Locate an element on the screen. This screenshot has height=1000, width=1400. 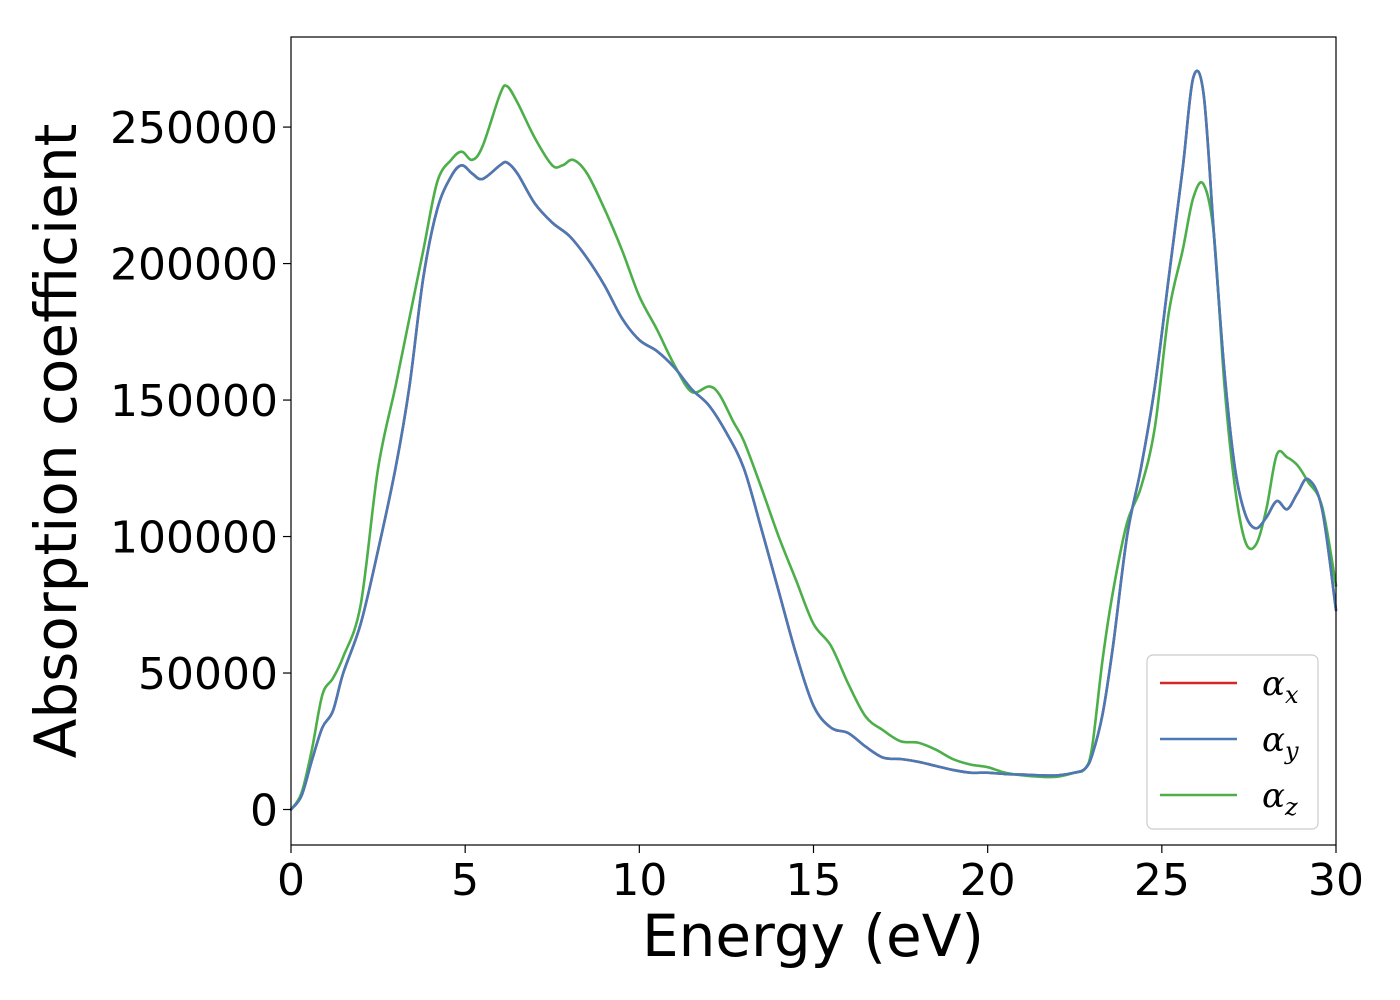
x-tick-label: 15 is located at coordinates (814, 880).